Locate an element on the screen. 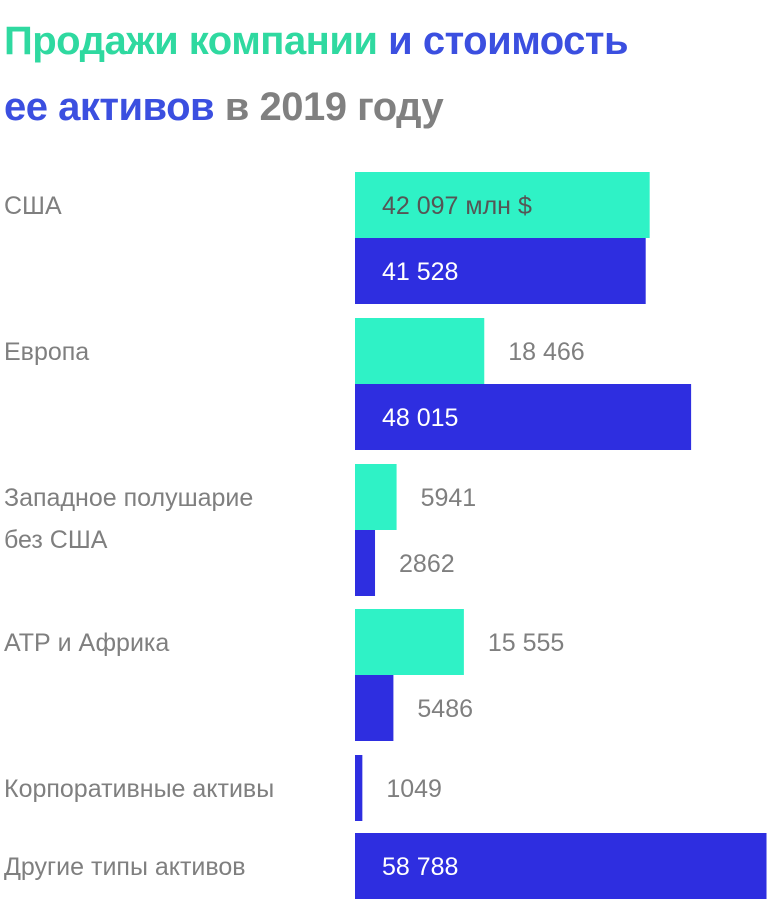 The height and width of the screenshot is (900, 768). title-part-sales: Продажи компании is located at coordinates (191, 41).